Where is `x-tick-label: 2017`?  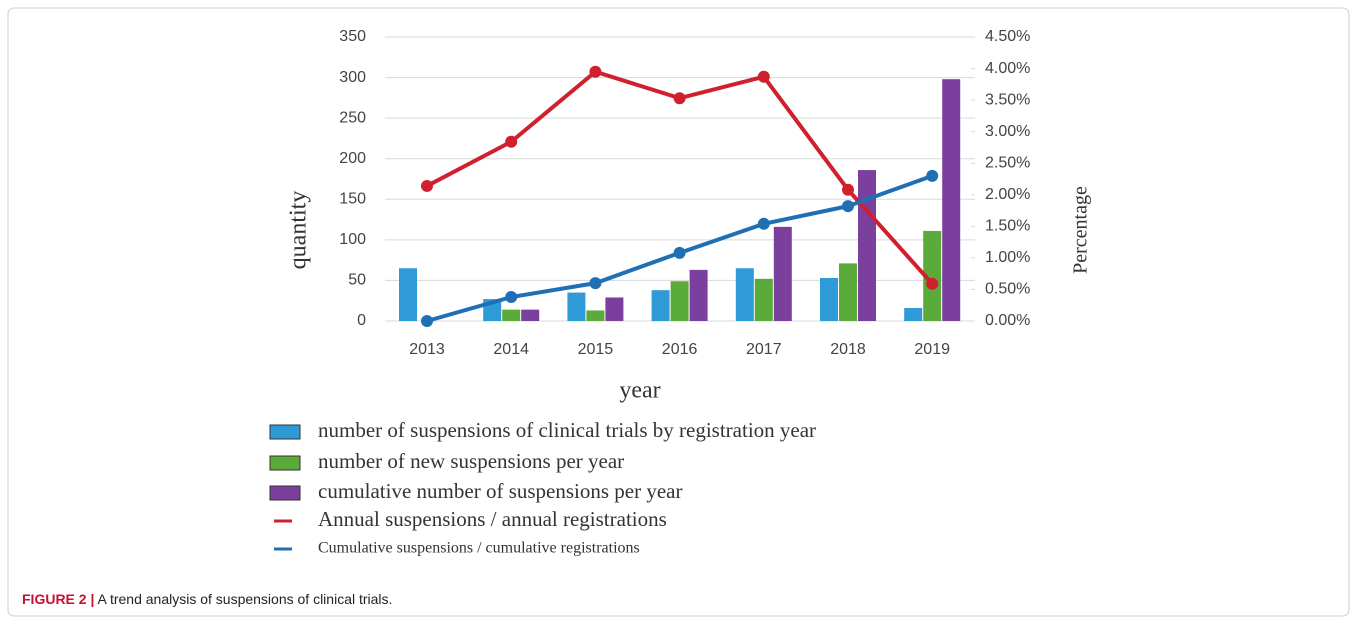
x-tick-label: 2017 is located at coordinates (764, 349).